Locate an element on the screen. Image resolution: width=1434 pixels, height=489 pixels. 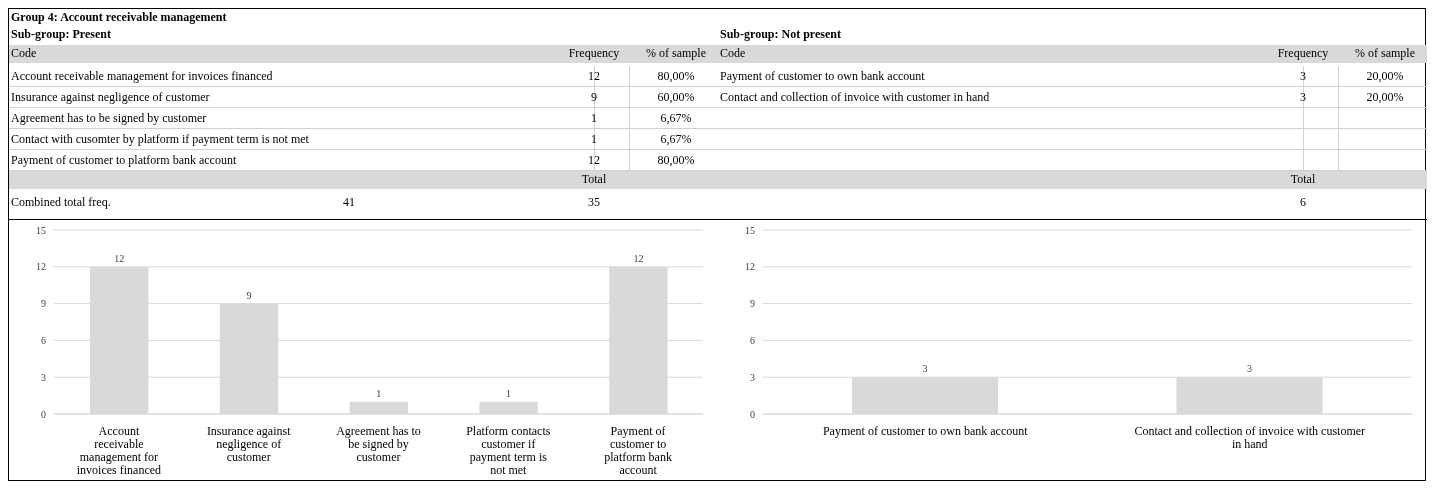
text: Agreement has to be signed by customer is located at coordinates (109, 118).